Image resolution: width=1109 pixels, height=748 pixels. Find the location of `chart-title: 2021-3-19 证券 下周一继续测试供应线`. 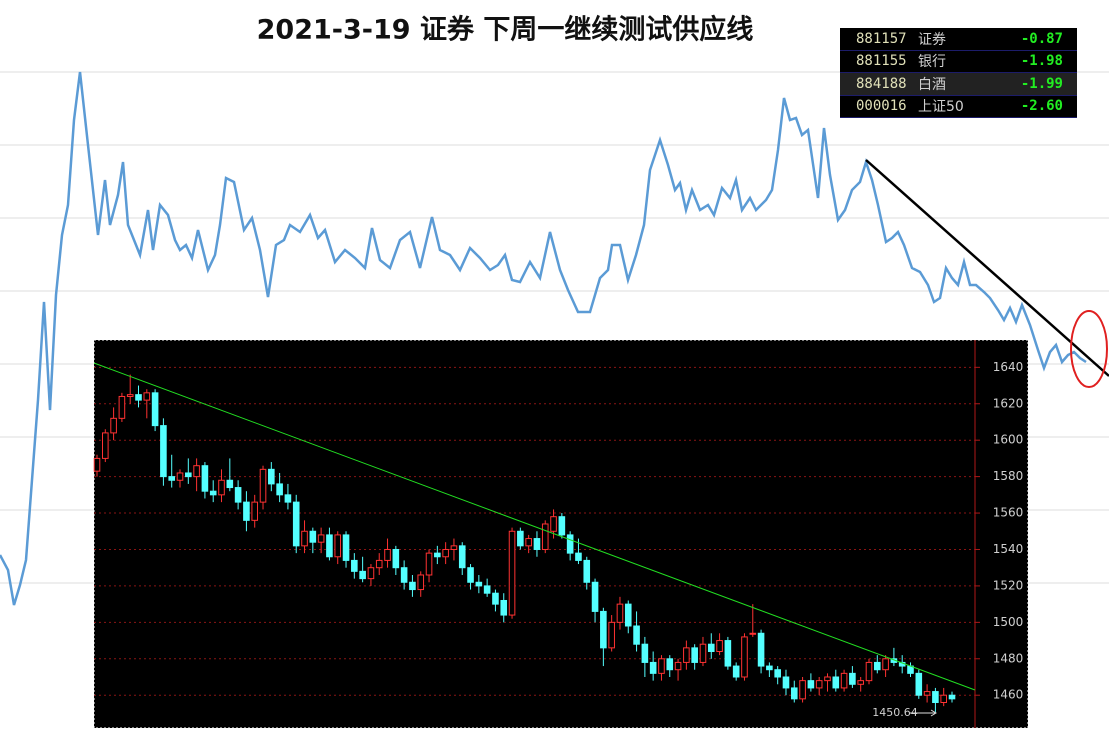

chart-title: 2021-3-19 证券 下周一继续测试供应线 is located at coordinates (505, 30).